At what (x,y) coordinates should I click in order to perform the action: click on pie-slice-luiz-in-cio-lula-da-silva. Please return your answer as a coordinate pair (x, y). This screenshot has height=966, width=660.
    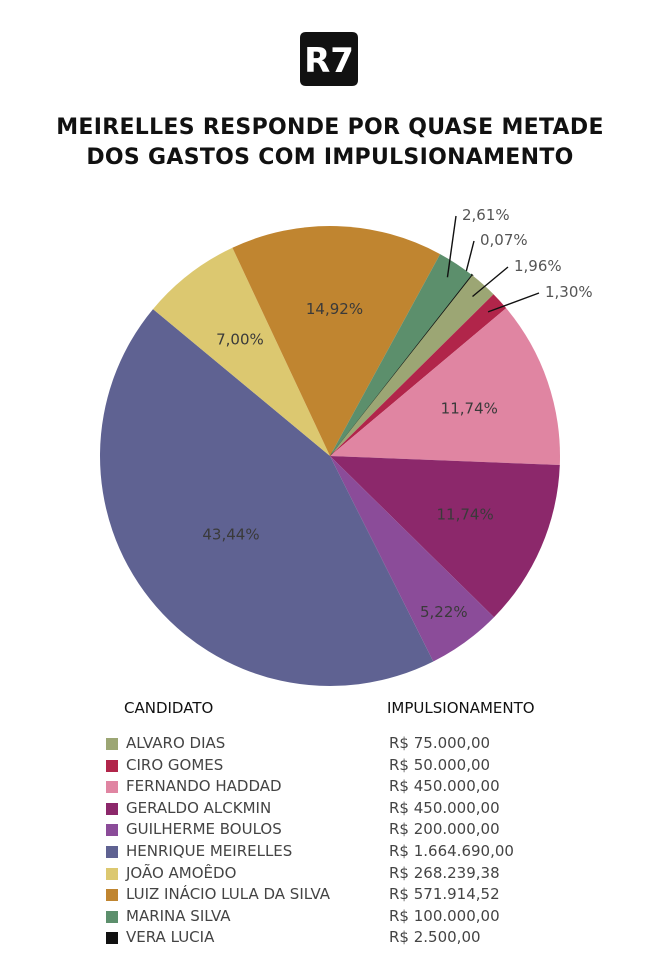
    Looking at the image, I should click on (336, 341).